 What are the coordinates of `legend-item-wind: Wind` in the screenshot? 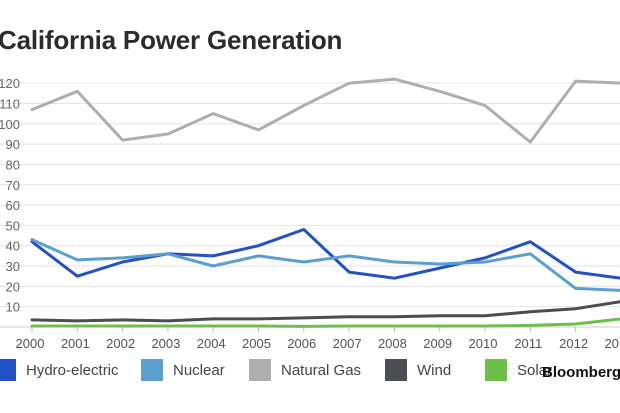 It's located at (435, 370).